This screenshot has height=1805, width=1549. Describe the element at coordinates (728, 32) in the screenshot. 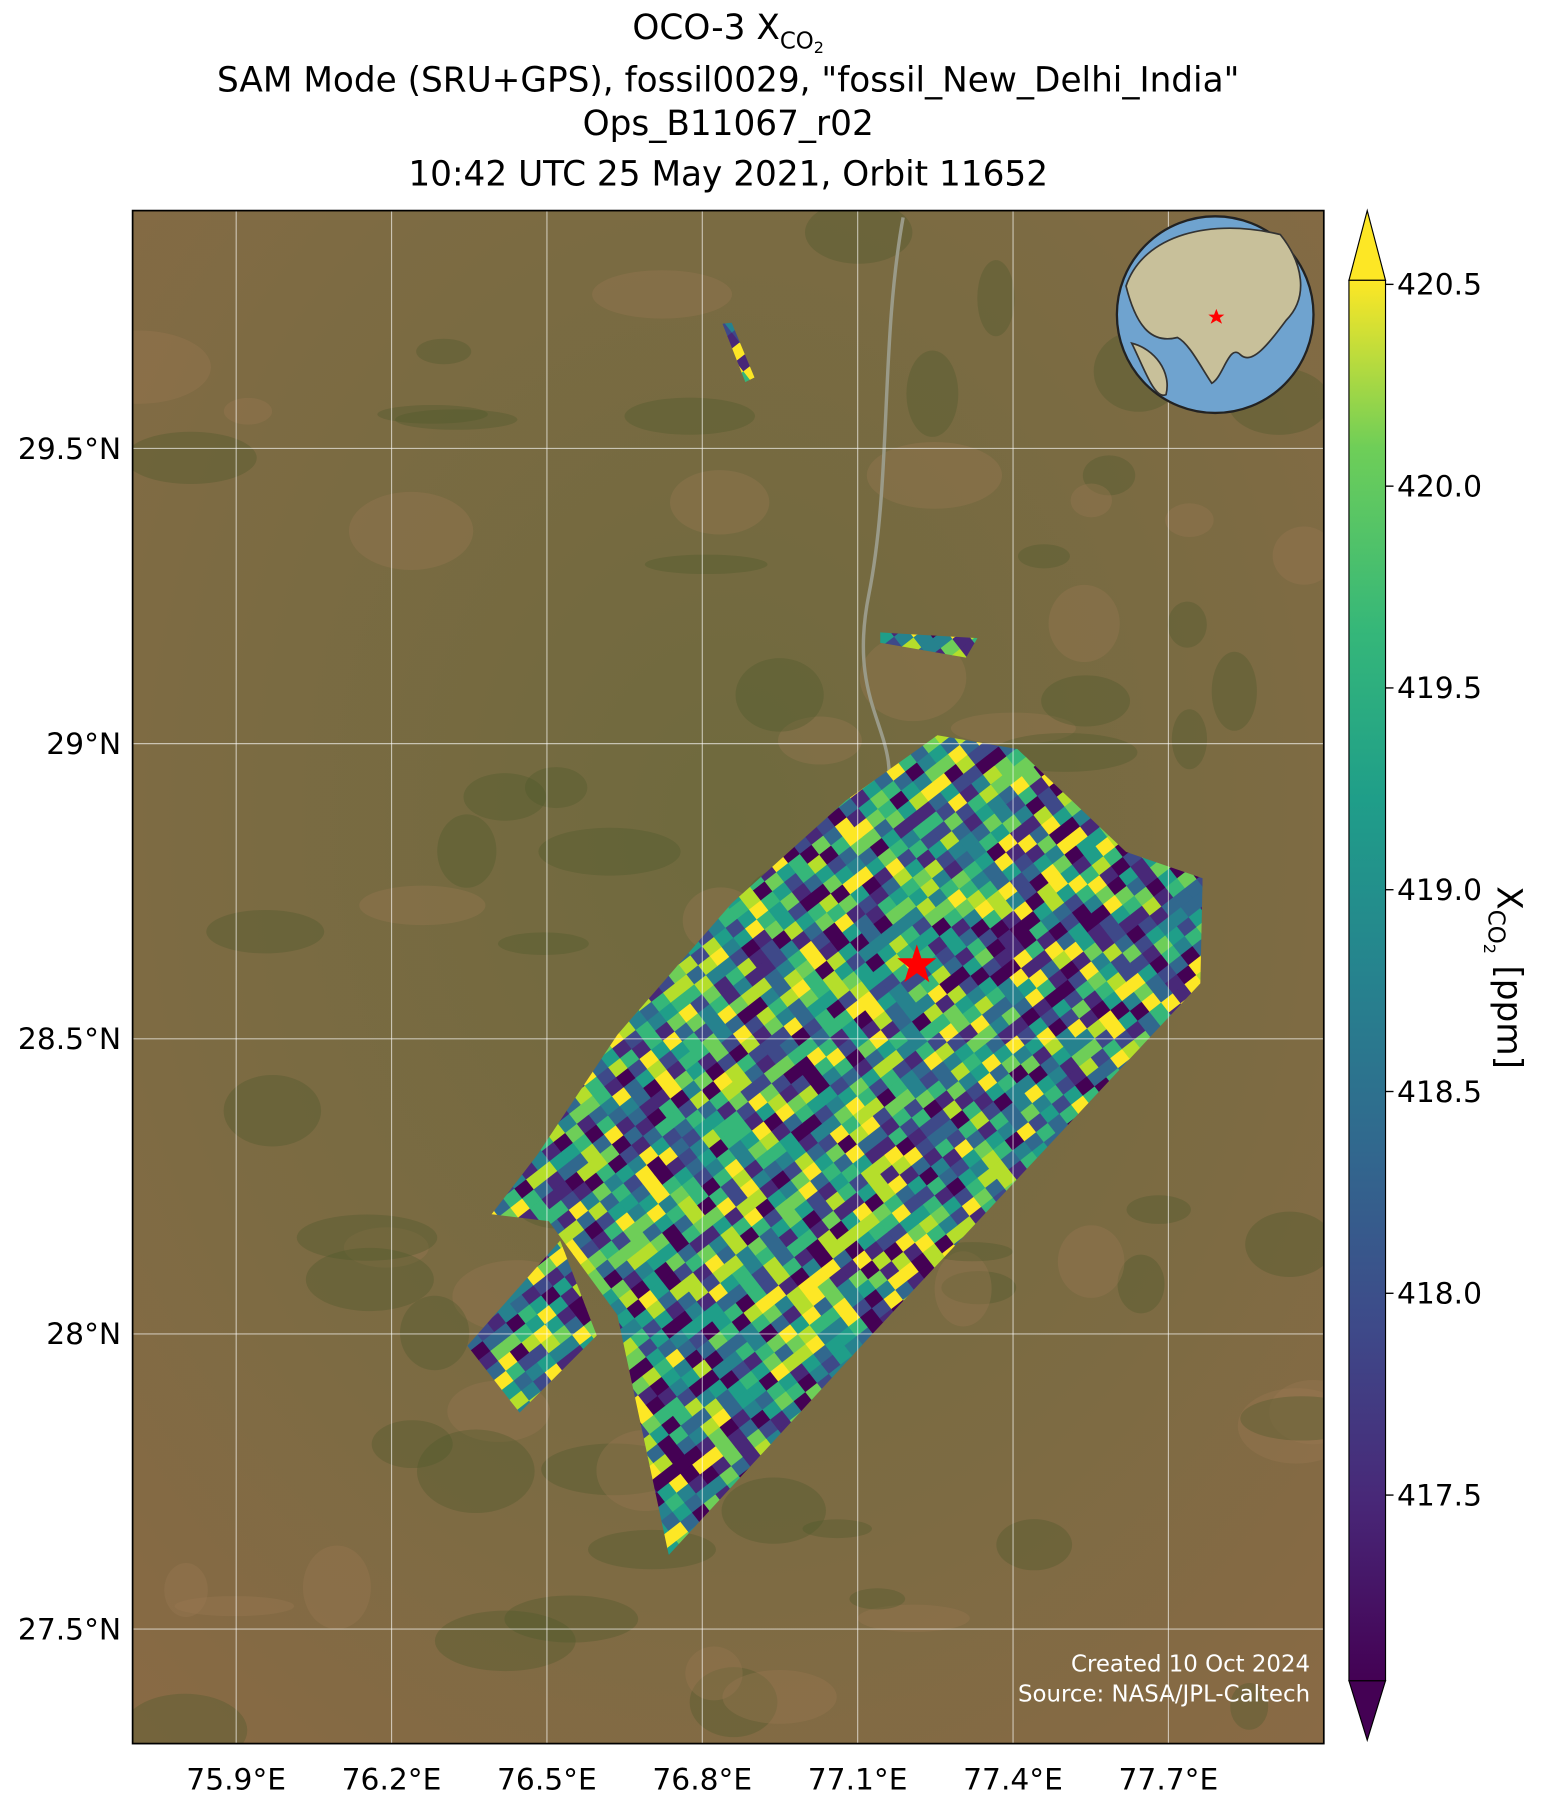

I see `title-line: OCO-3 XCO2` at that location.